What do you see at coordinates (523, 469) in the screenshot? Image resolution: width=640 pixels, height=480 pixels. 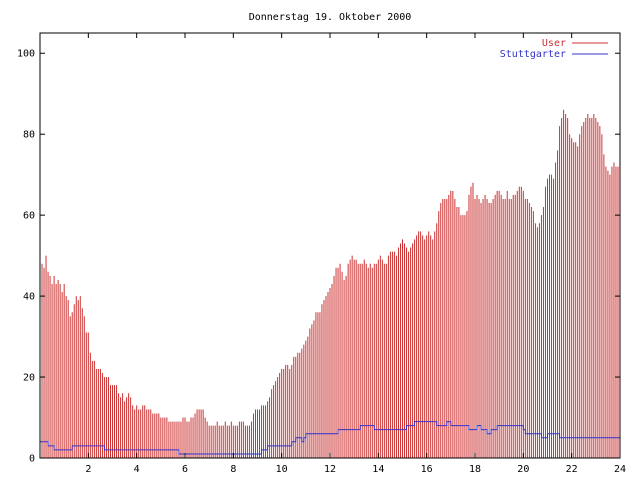 I see `x-tick-label: 20` at bounding box center [523, 469].